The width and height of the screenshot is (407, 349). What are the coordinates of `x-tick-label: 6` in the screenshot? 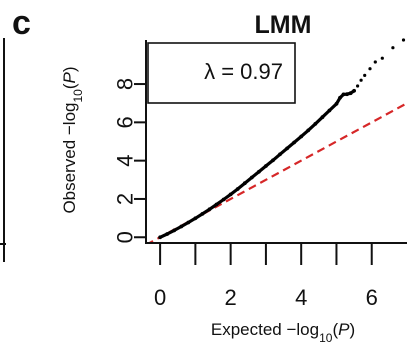 It's located at (372, 297).